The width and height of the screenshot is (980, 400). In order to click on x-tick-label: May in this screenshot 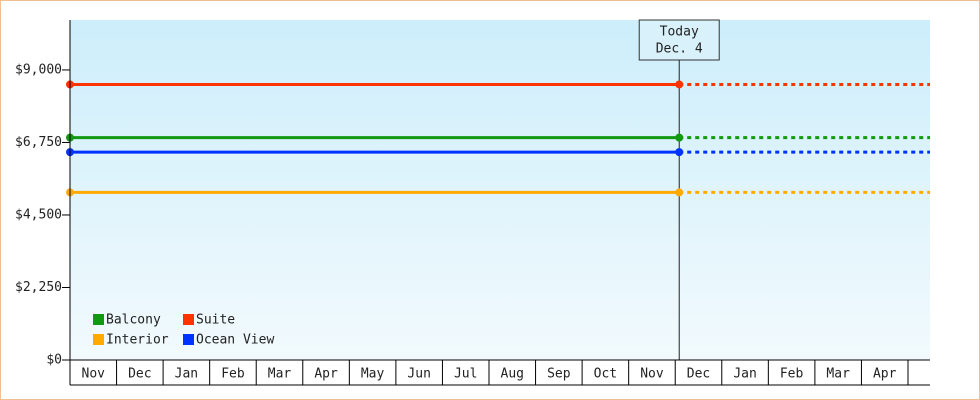, I will do `click(373, 374)`.